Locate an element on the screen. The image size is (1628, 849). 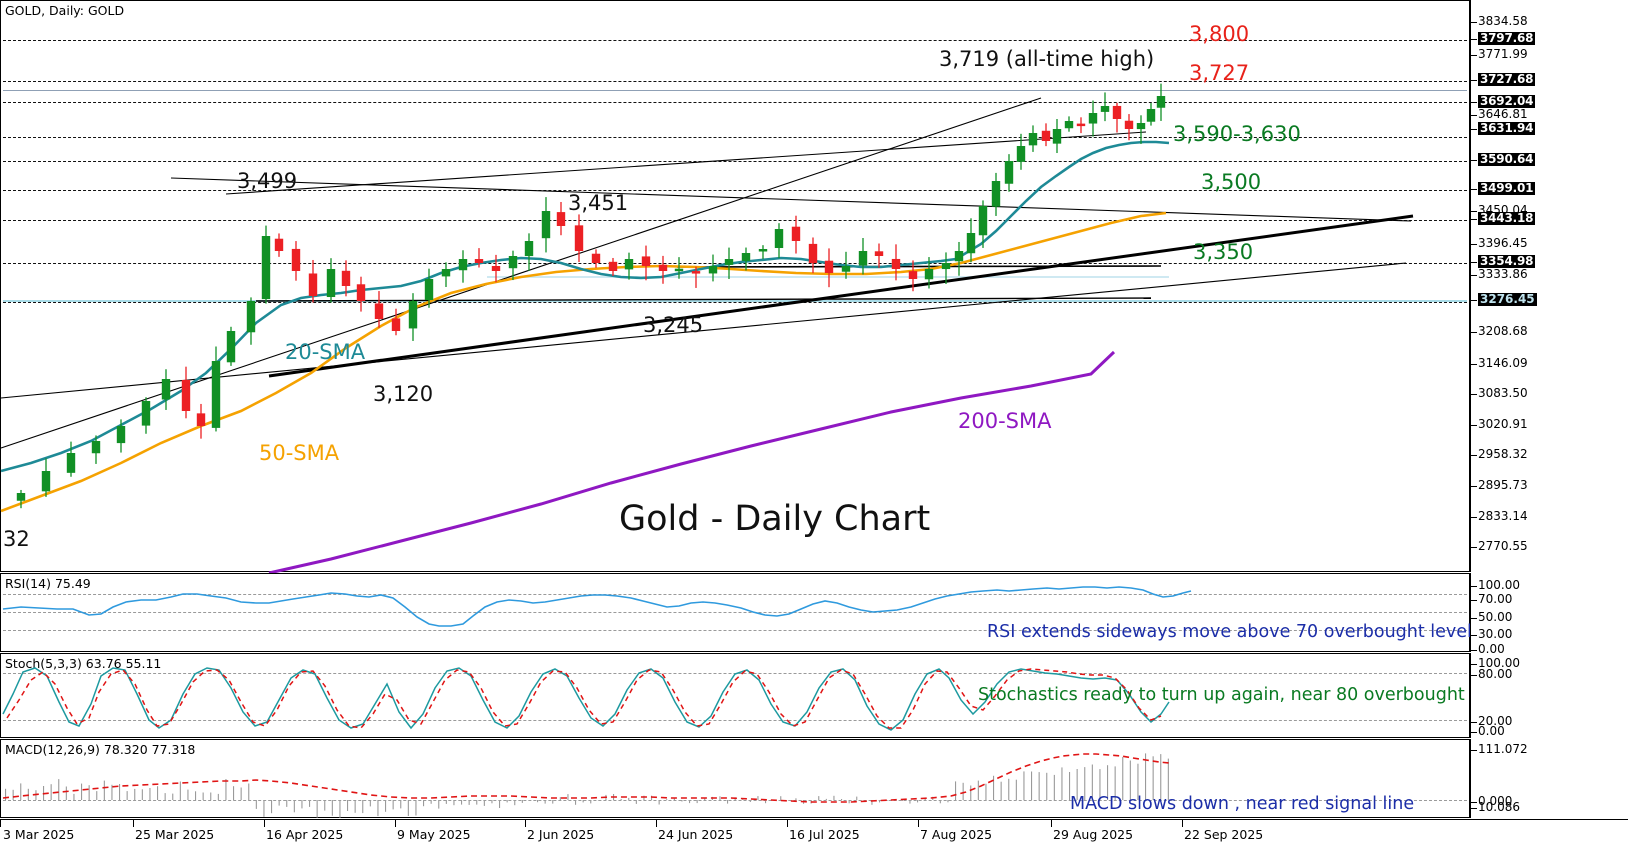
price-axis-label: 3276.45 is located at coordinates (1507, 299).